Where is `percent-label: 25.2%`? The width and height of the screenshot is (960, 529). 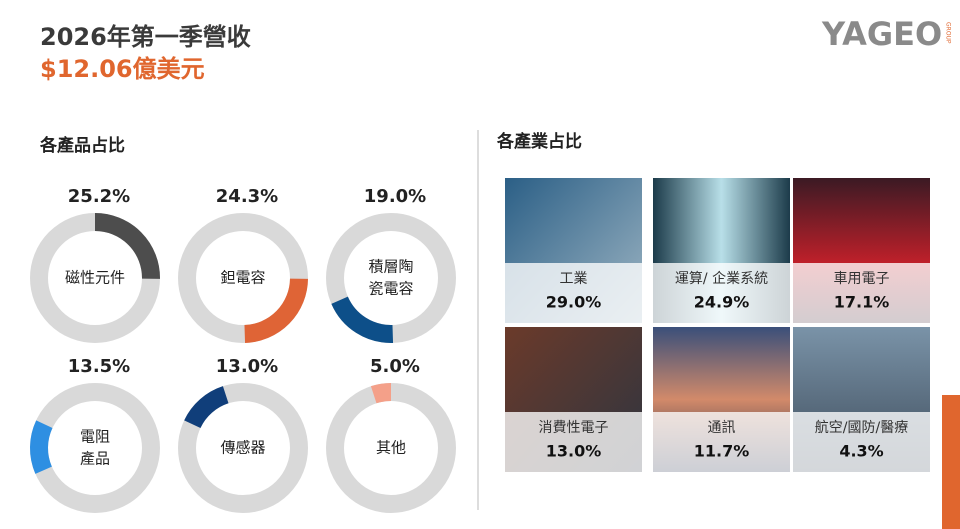 percent-label: 25.2% is located at coordinates (99, 196).